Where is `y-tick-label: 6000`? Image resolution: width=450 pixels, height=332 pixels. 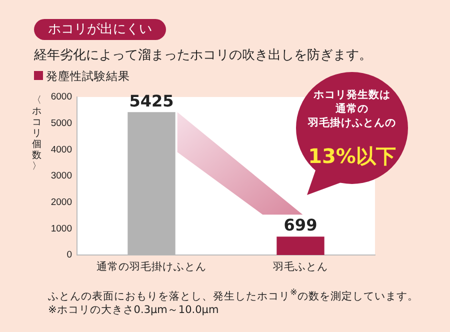 y-tick-label: 6000 is located at coordinates (61, 97).